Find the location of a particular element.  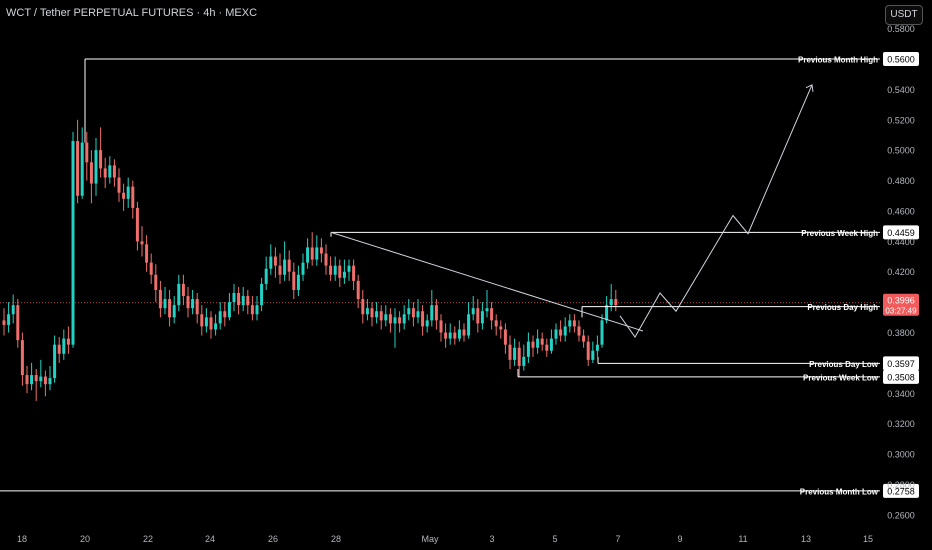

y-tick-label: 0.2800 is located at coordinates (901, 485).